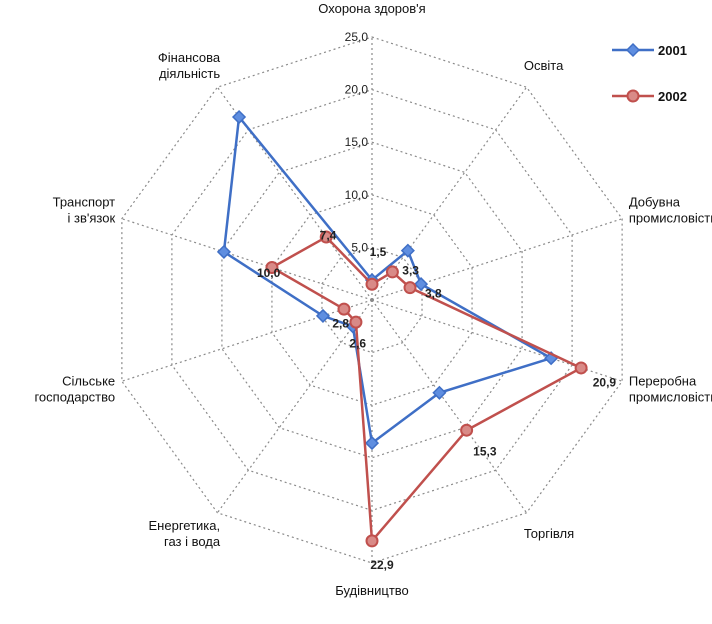 The image size is (712, 624). I want to click on legend-label: 2002, so click(672, 96).